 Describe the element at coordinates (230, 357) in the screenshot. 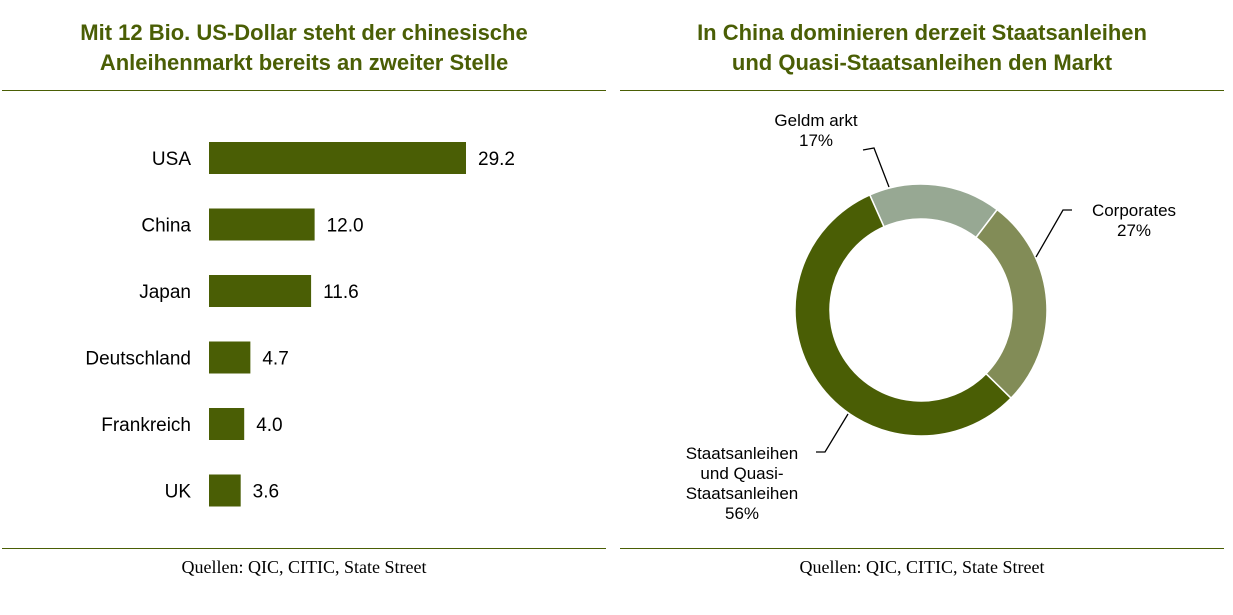

I see `bar-deutschland` at that location.